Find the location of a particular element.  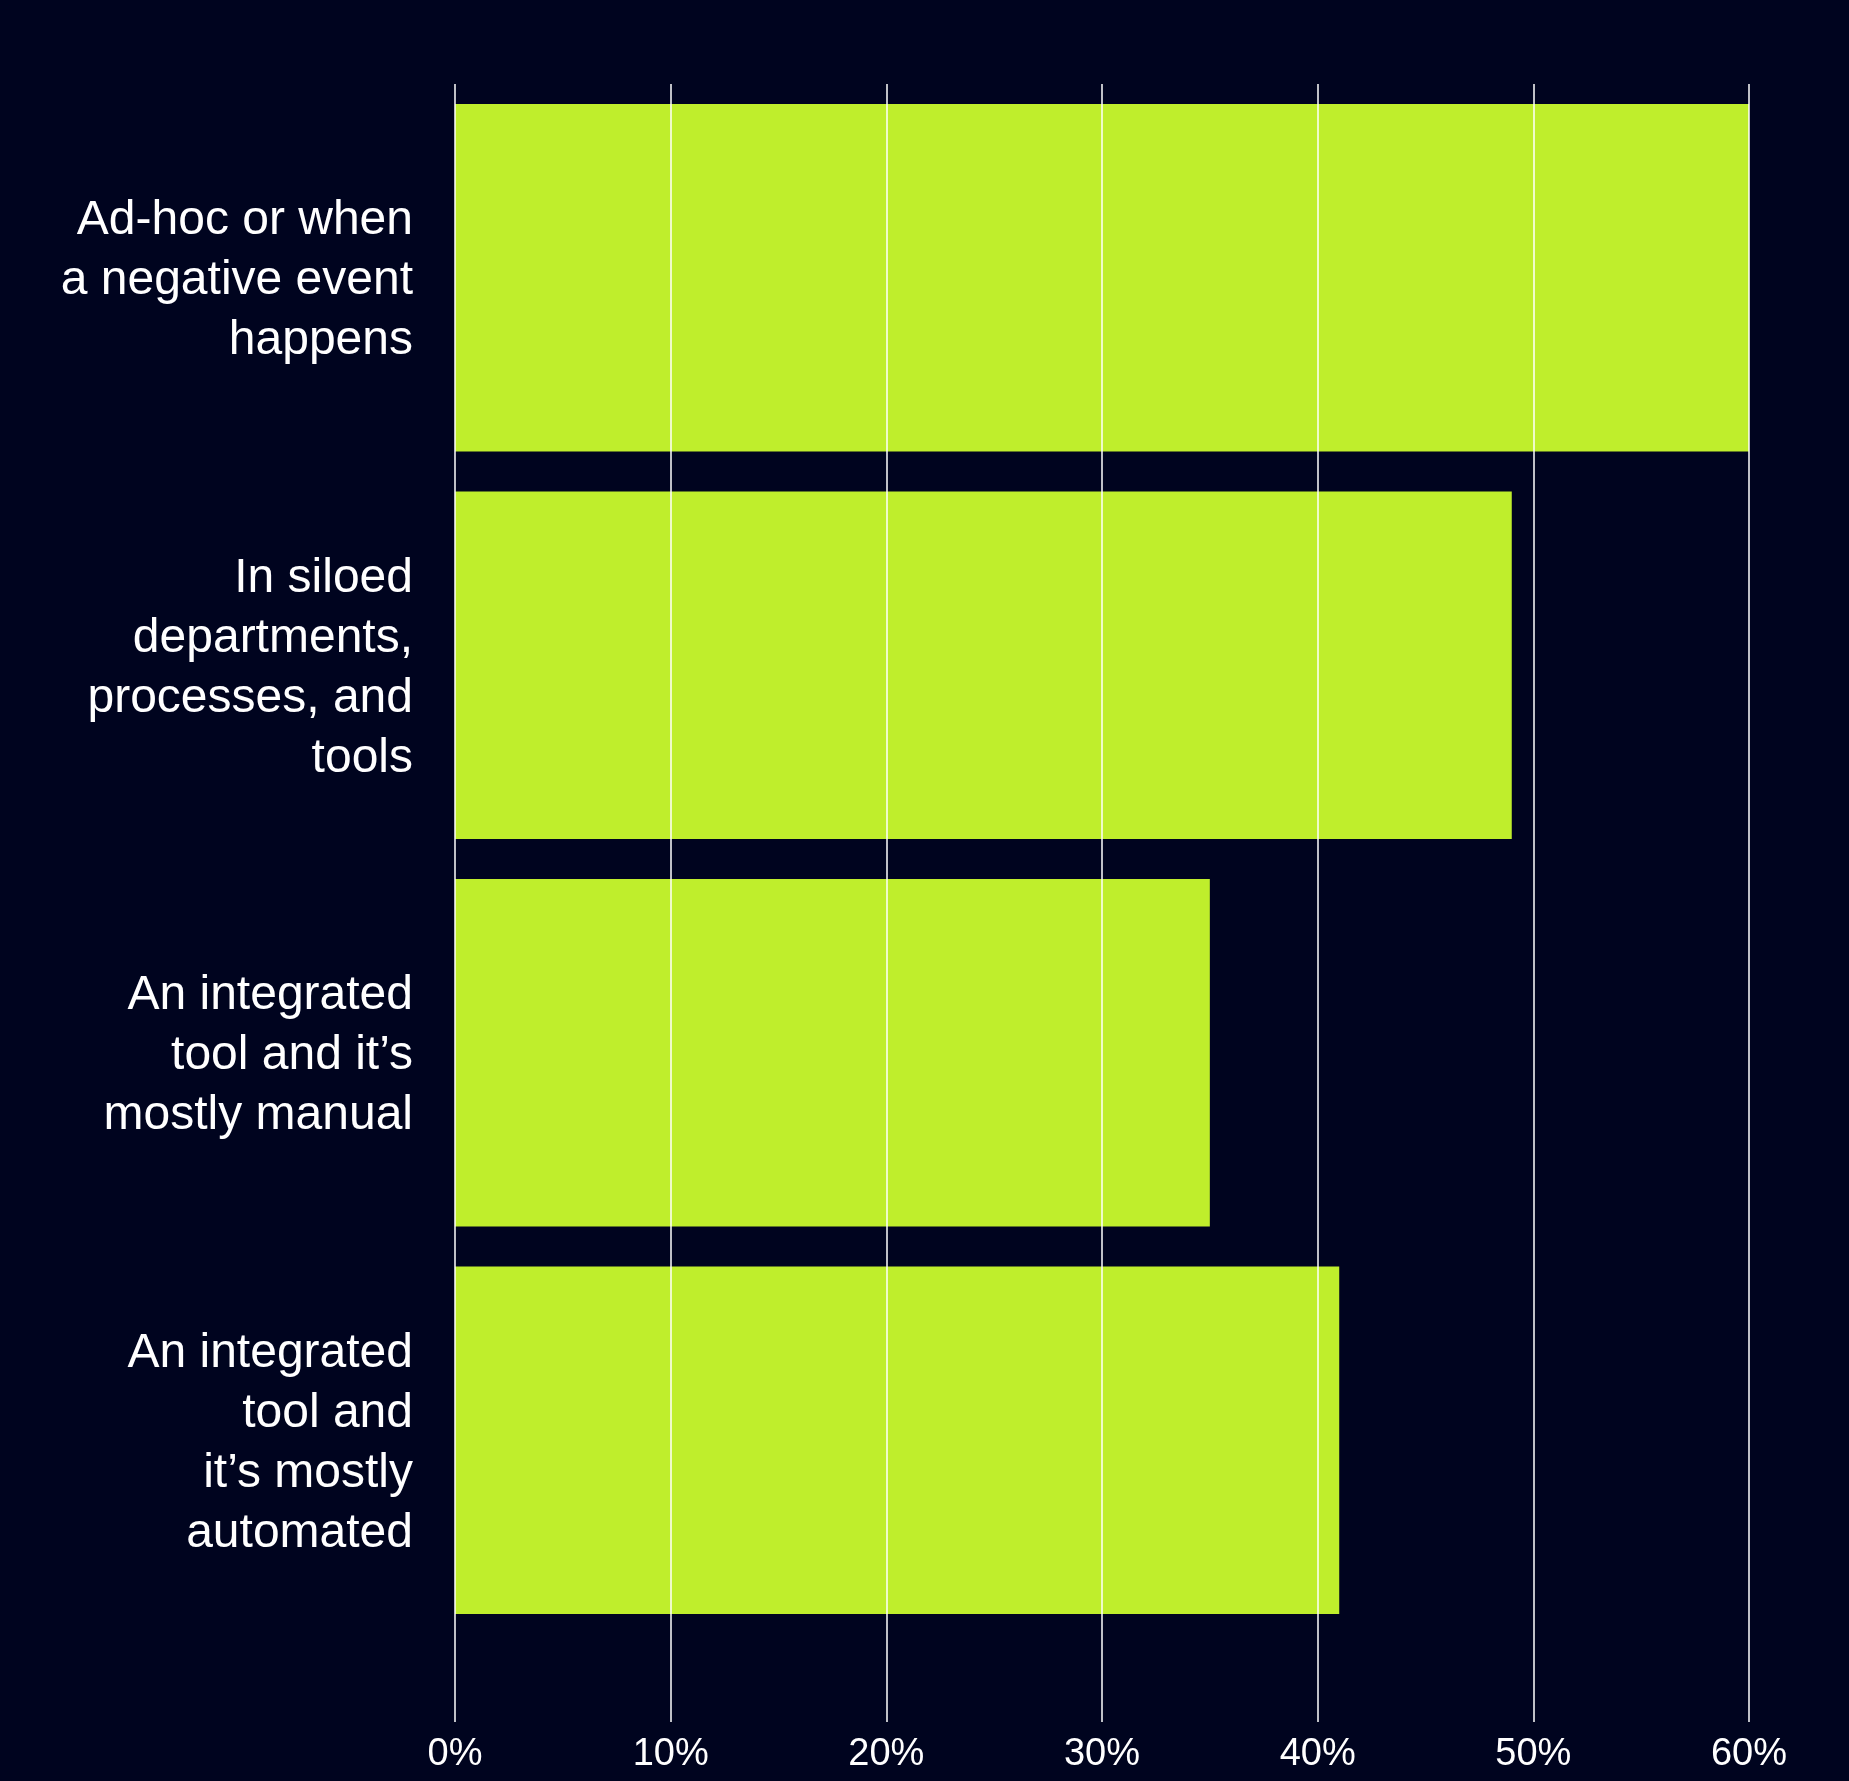

x-tick-label: 10% is located at coordinates (670, 1752).